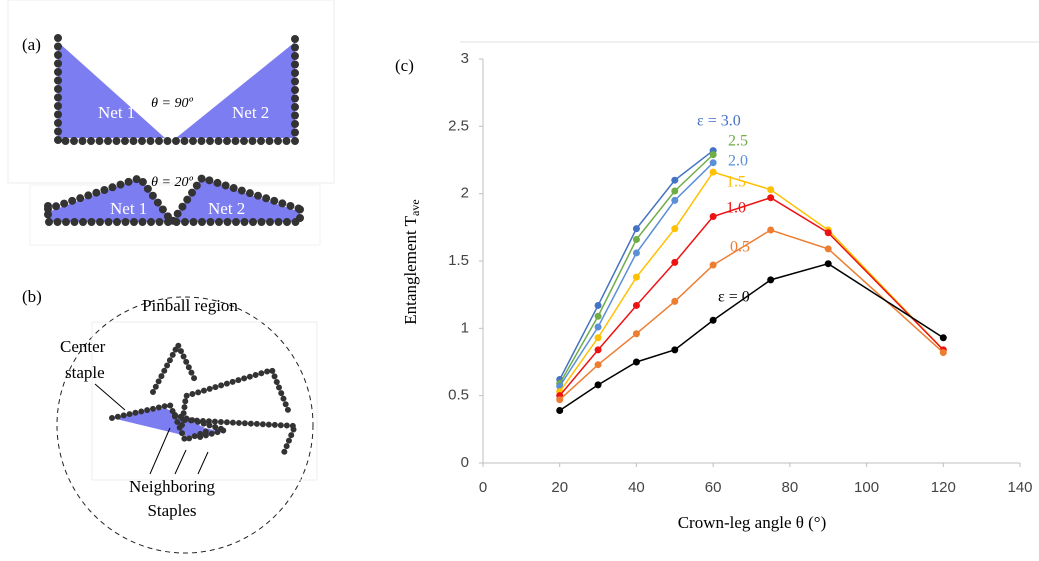 Image resolution: width=1039 pixels, height=561 pixels. What do you see at coordinates (172, 103) in the screenshot?
I see `angle-label: θ = 90º` at bounding box center [172, 103].